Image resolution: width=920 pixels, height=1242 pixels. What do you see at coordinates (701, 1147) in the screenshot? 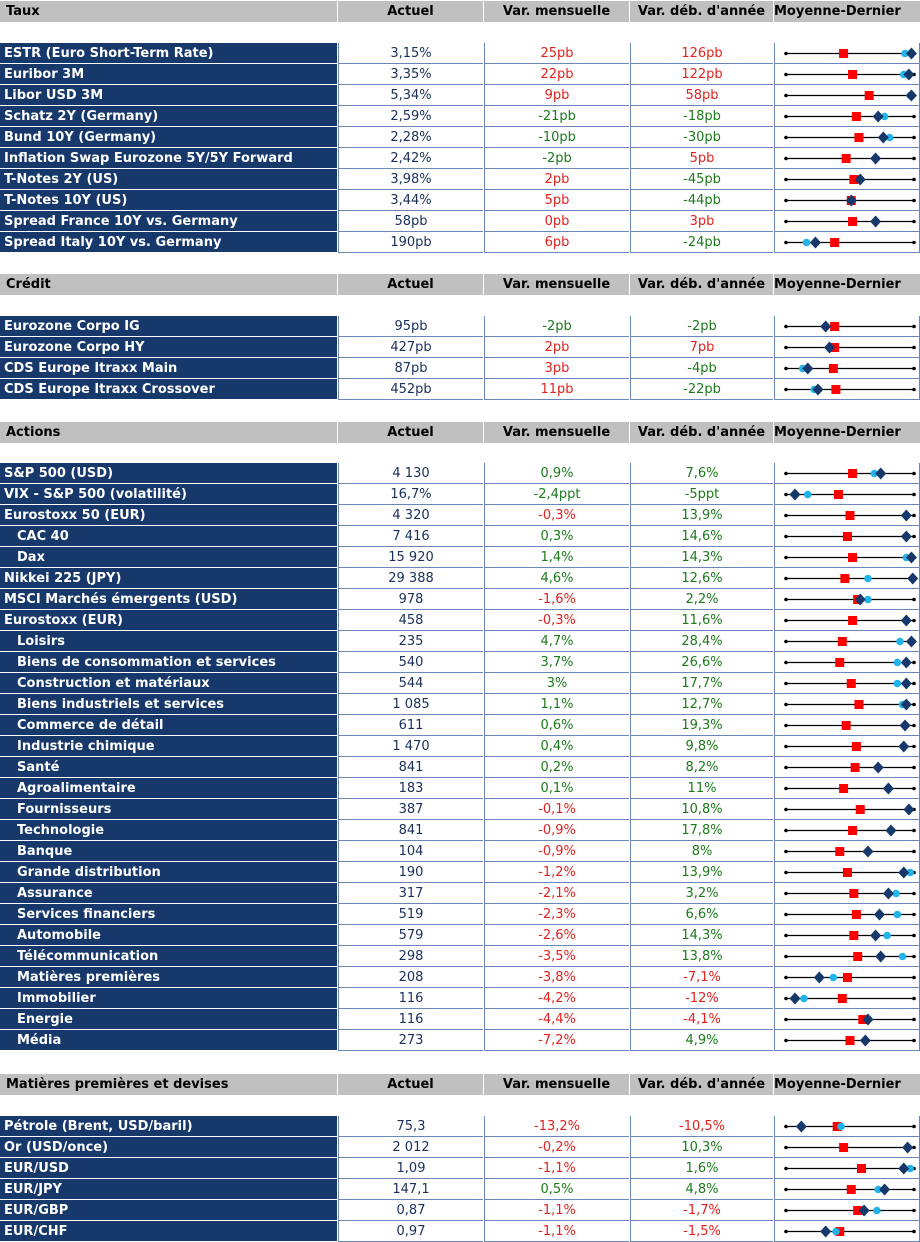
I see `value-var-annee: 10,3%` at bounding box center [701, 1147].